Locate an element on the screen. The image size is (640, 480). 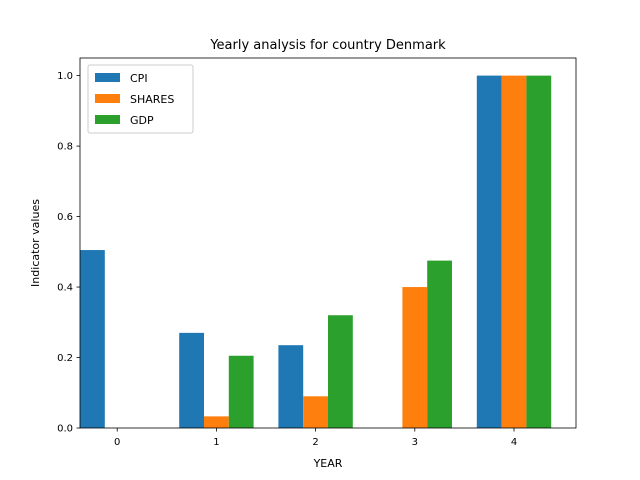
x-tick-label: 4 is located at coordinates (514, 442).